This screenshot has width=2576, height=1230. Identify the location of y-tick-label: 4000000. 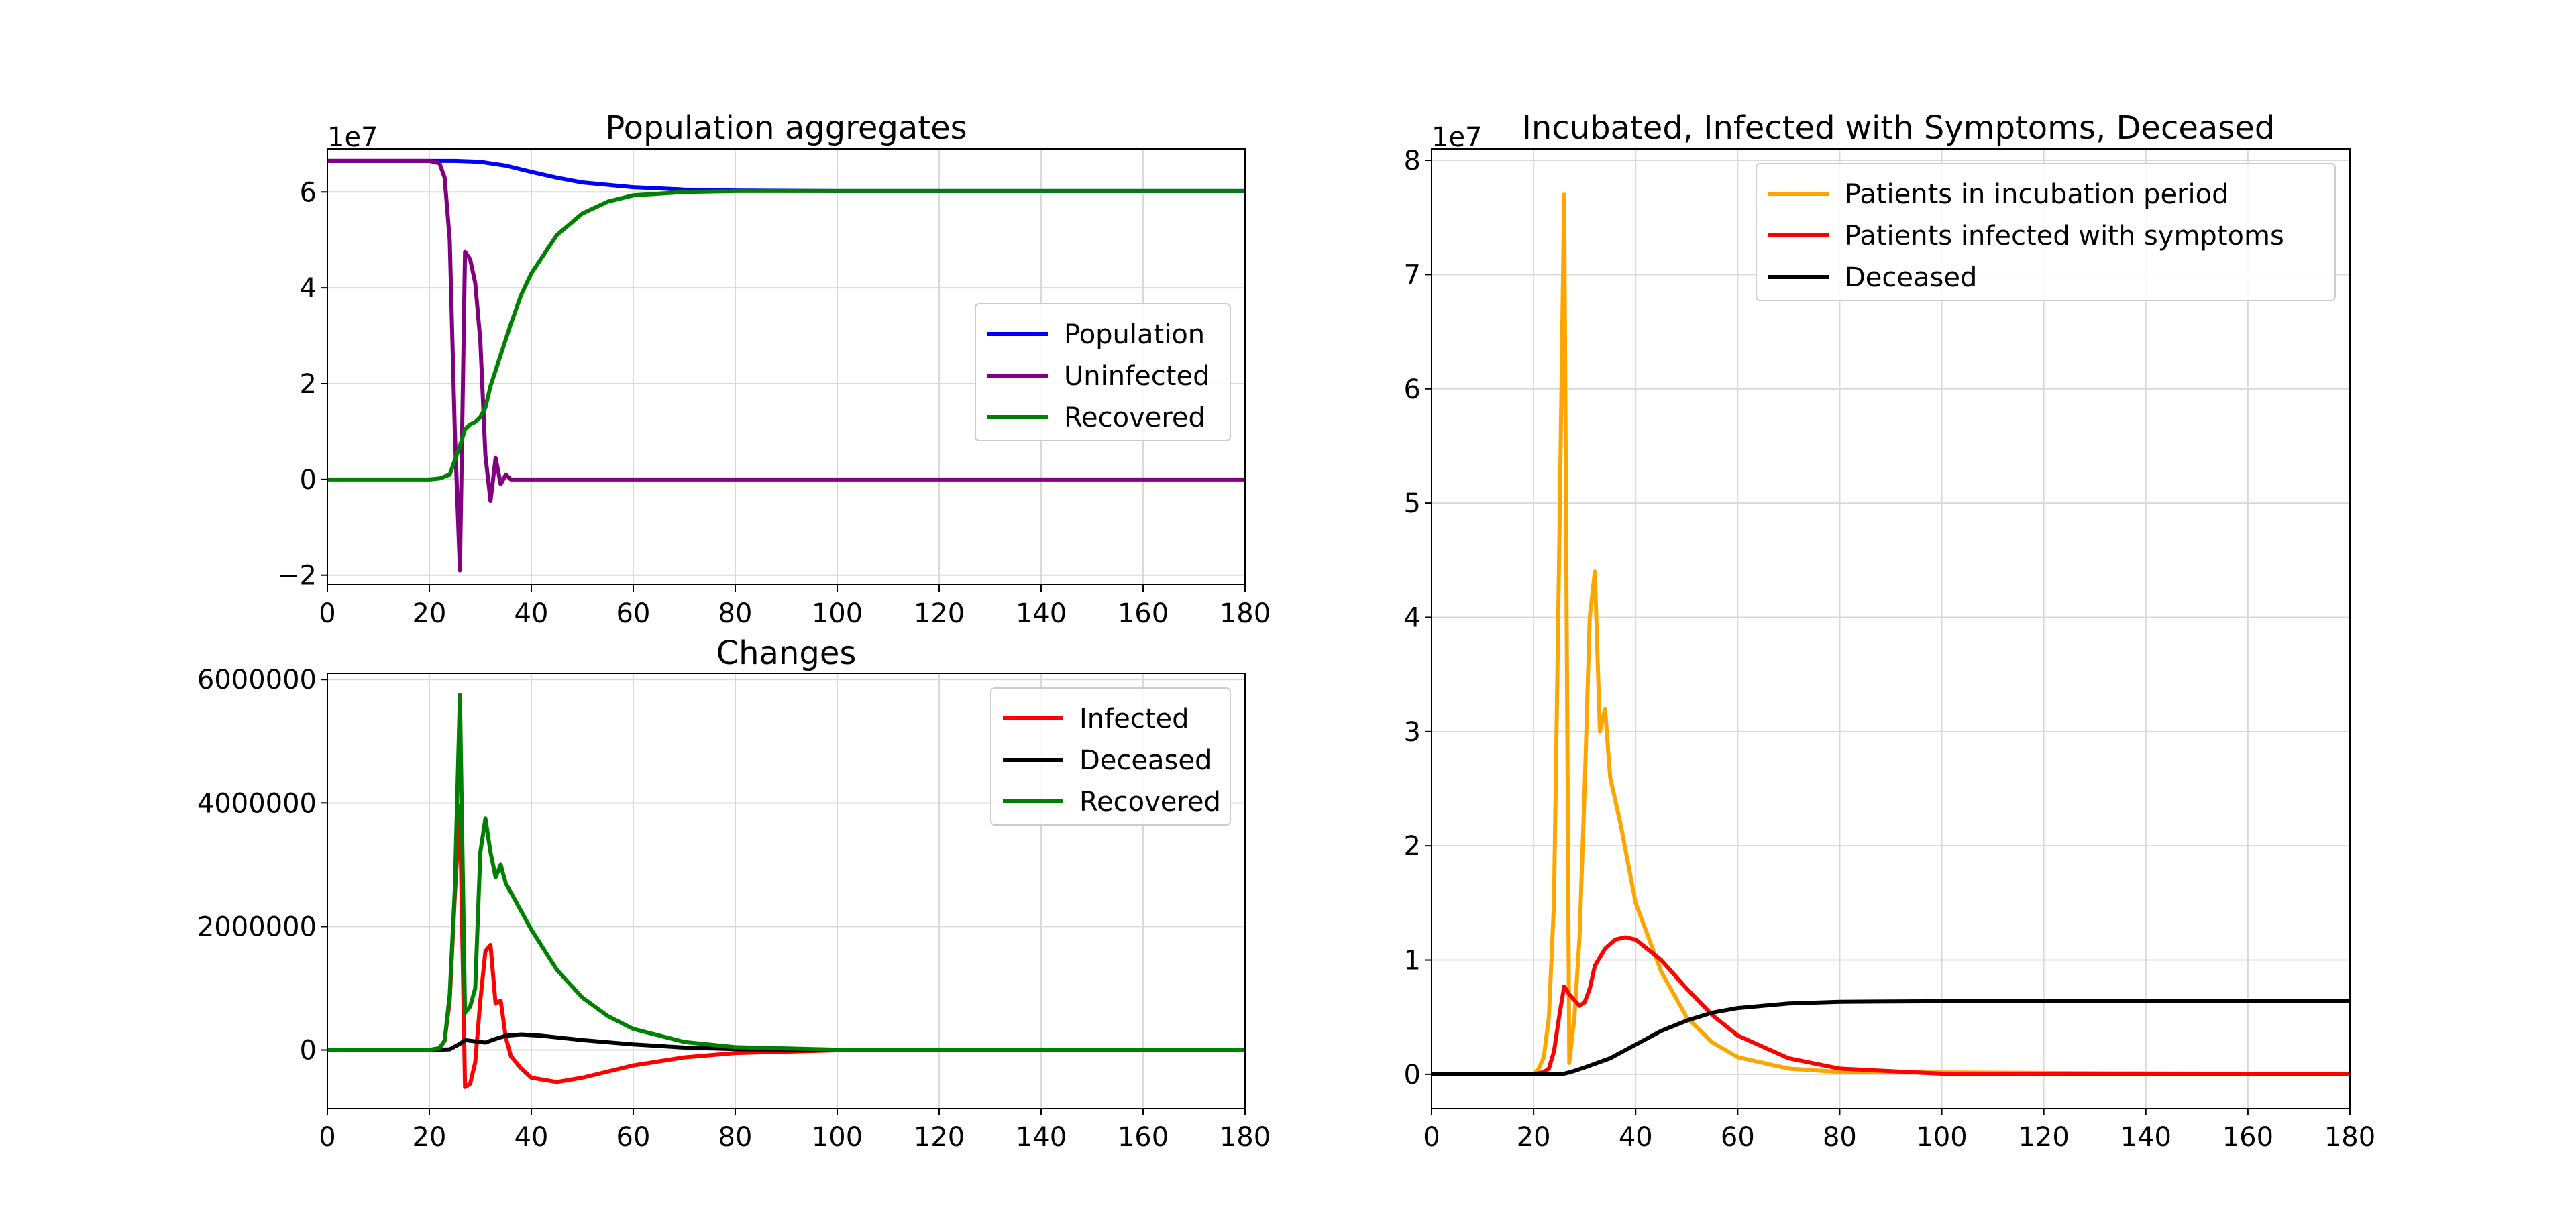
(257, 803).